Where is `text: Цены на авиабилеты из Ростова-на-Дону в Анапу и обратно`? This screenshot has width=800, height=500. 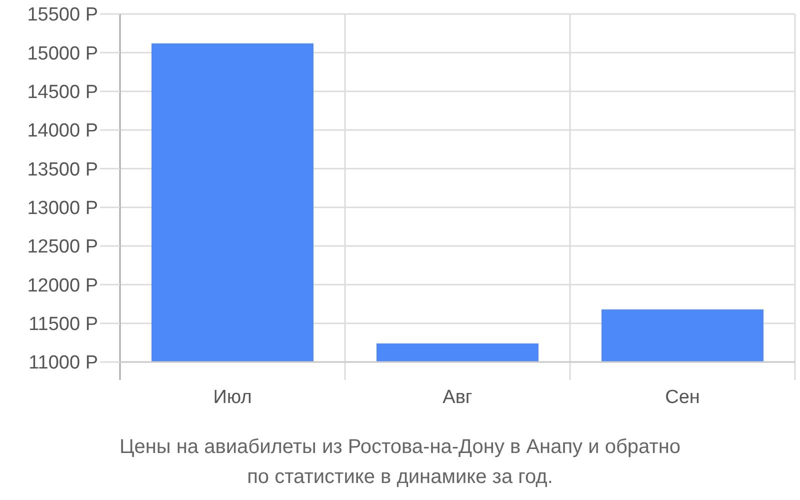 text: Цены на авиабилеты из Ростова-на-Дону в Анапу и обратно is located at coordinates (400, 447).